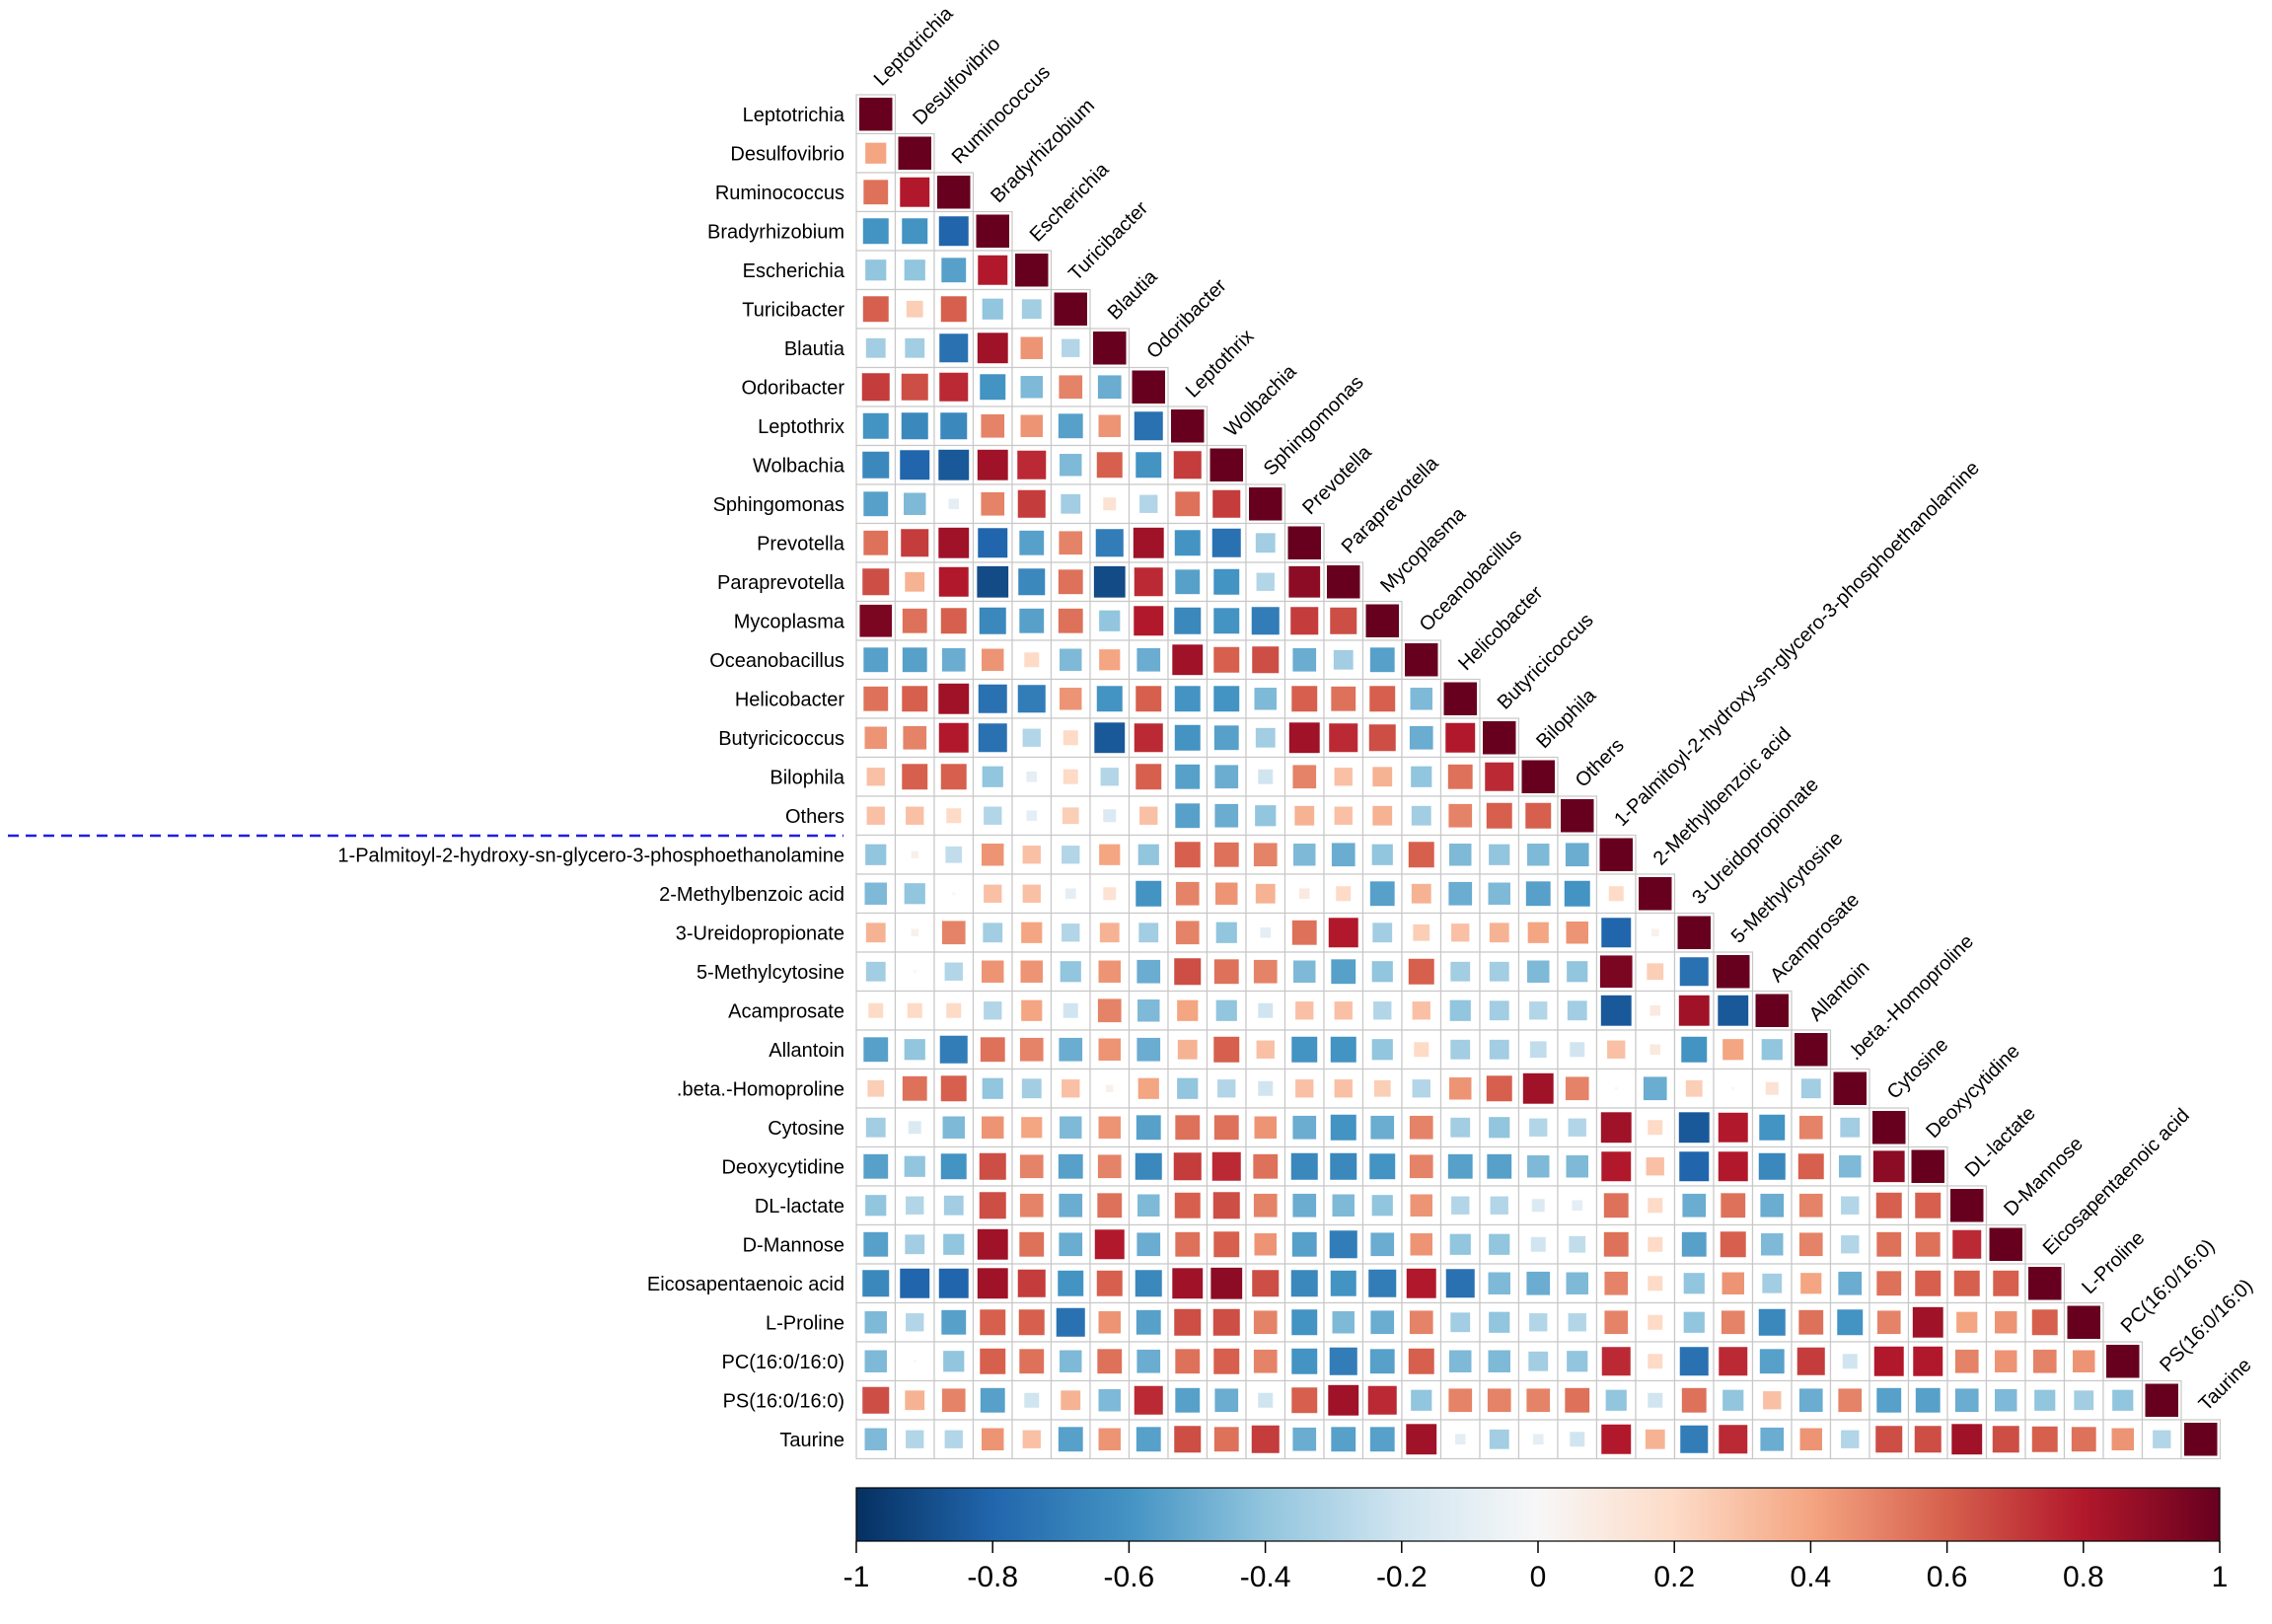  I want to click on row-label: Taurine, so click(811, 1441).